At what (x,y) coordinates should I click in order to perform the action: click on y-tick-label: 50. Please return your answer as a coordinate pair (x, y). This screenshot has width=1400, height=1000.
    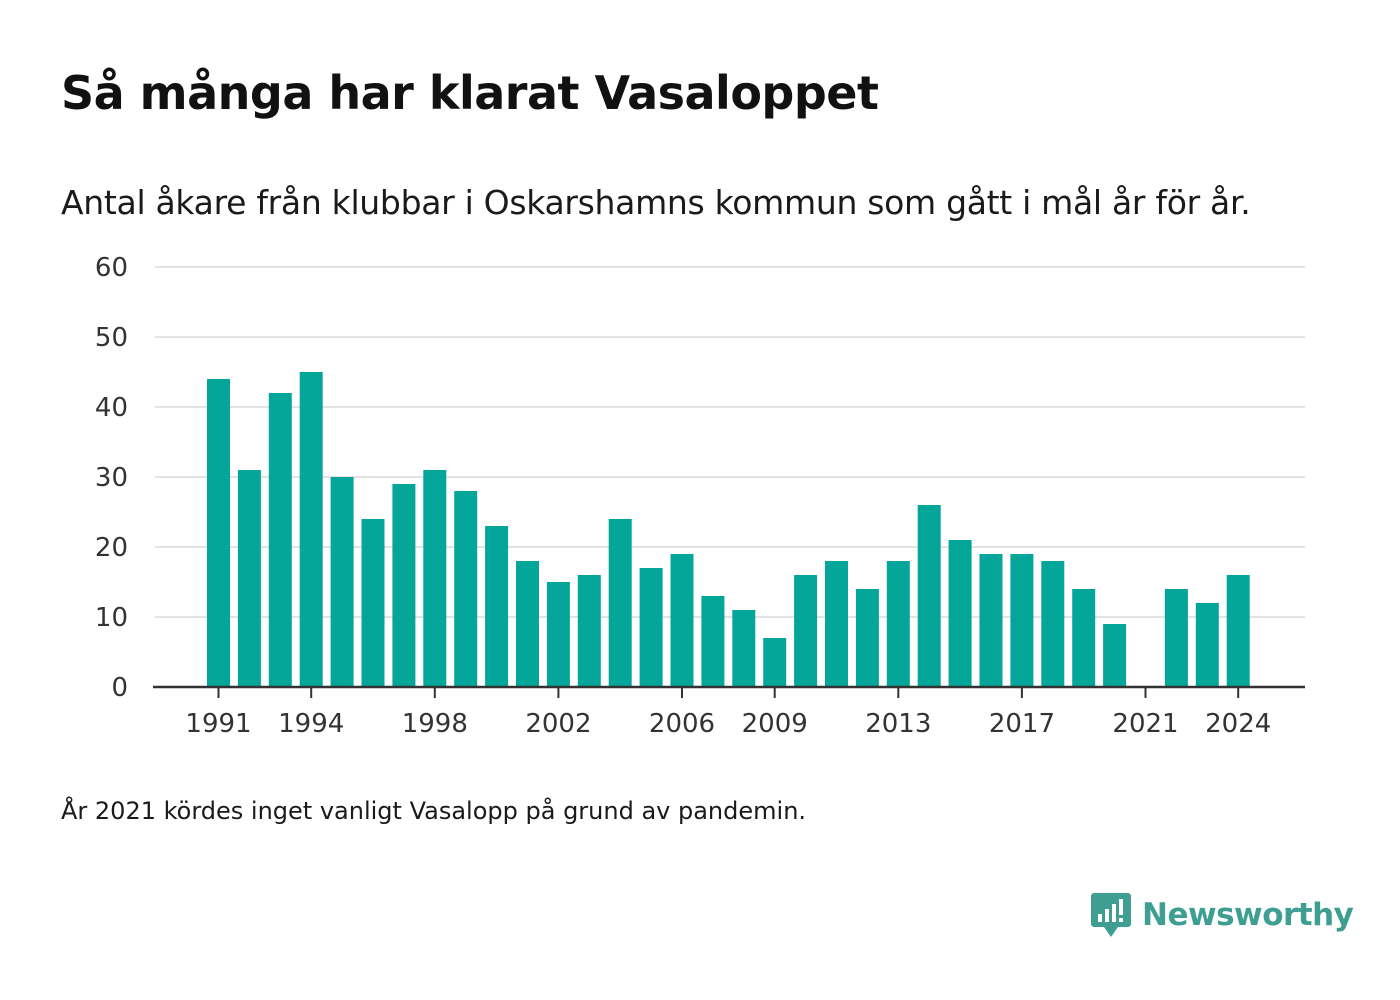
    Looking at the image, I should click on (111, 338).